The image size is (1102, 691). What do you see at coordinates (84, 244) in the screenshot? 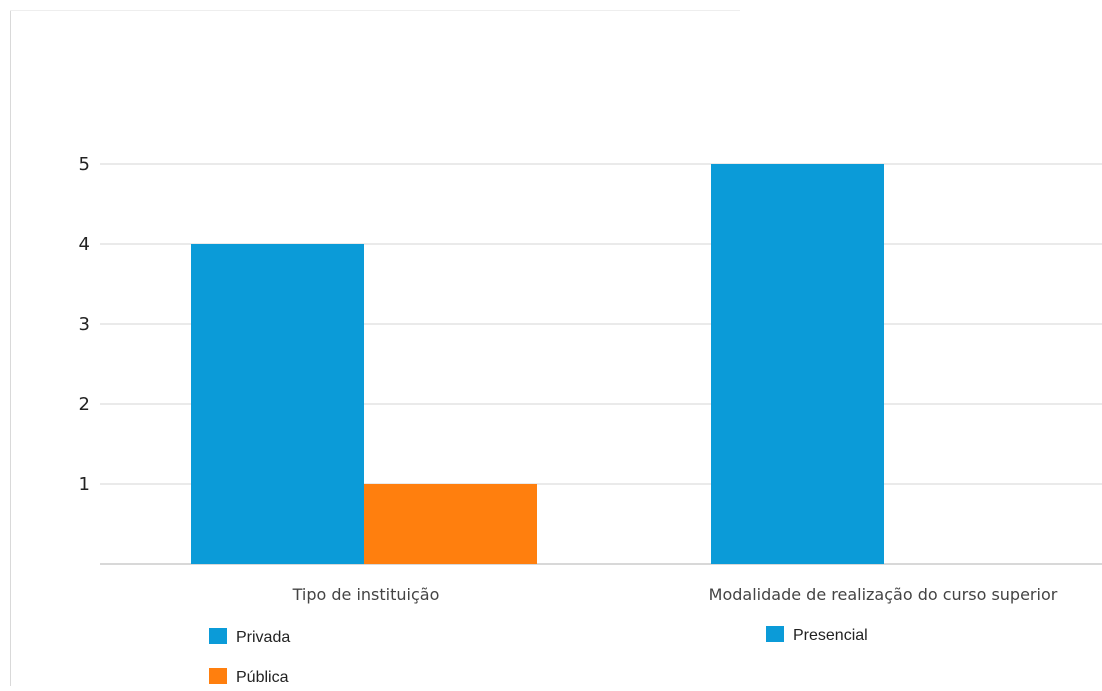
I see `y-tick-label-4: 4` at bounding box center [84, 244].